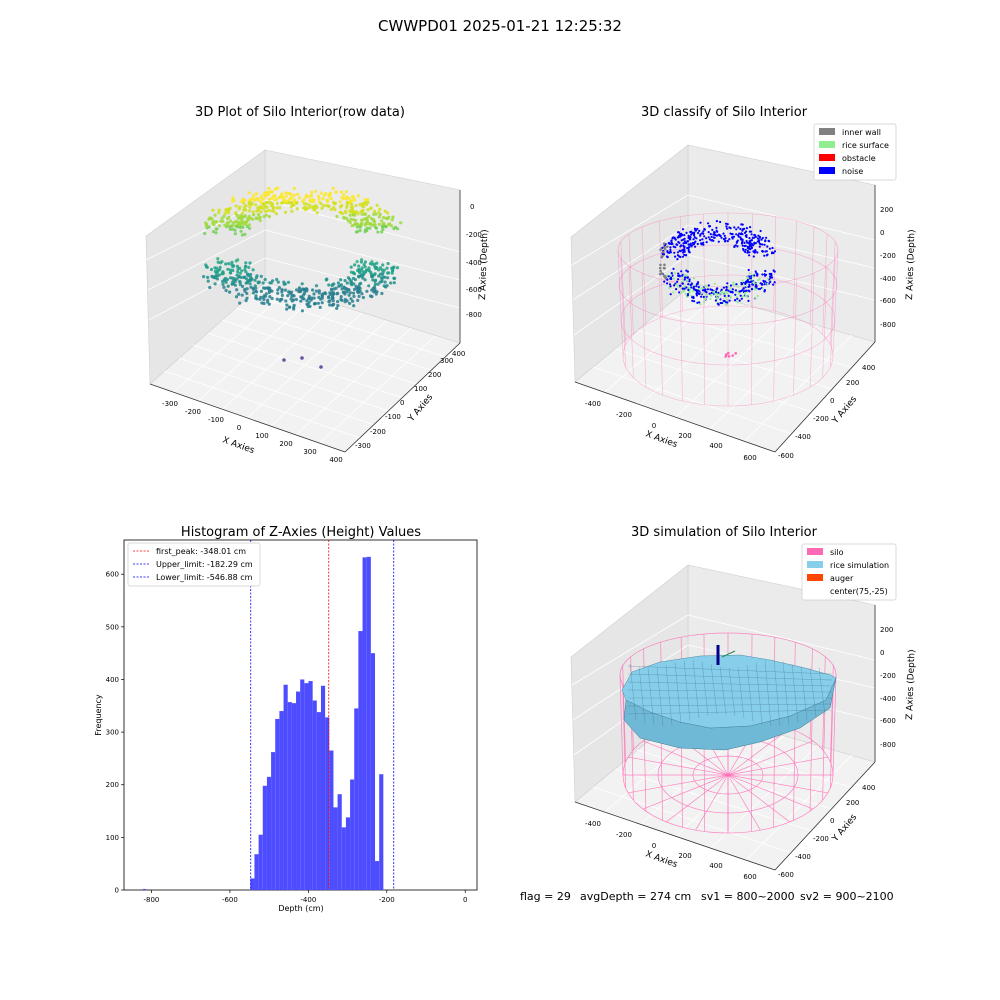 The image size is (1000, 1000). Describe the element at coordinates (621, 725) in the screenshot. I see `sim3d-silo-stave` at that location.